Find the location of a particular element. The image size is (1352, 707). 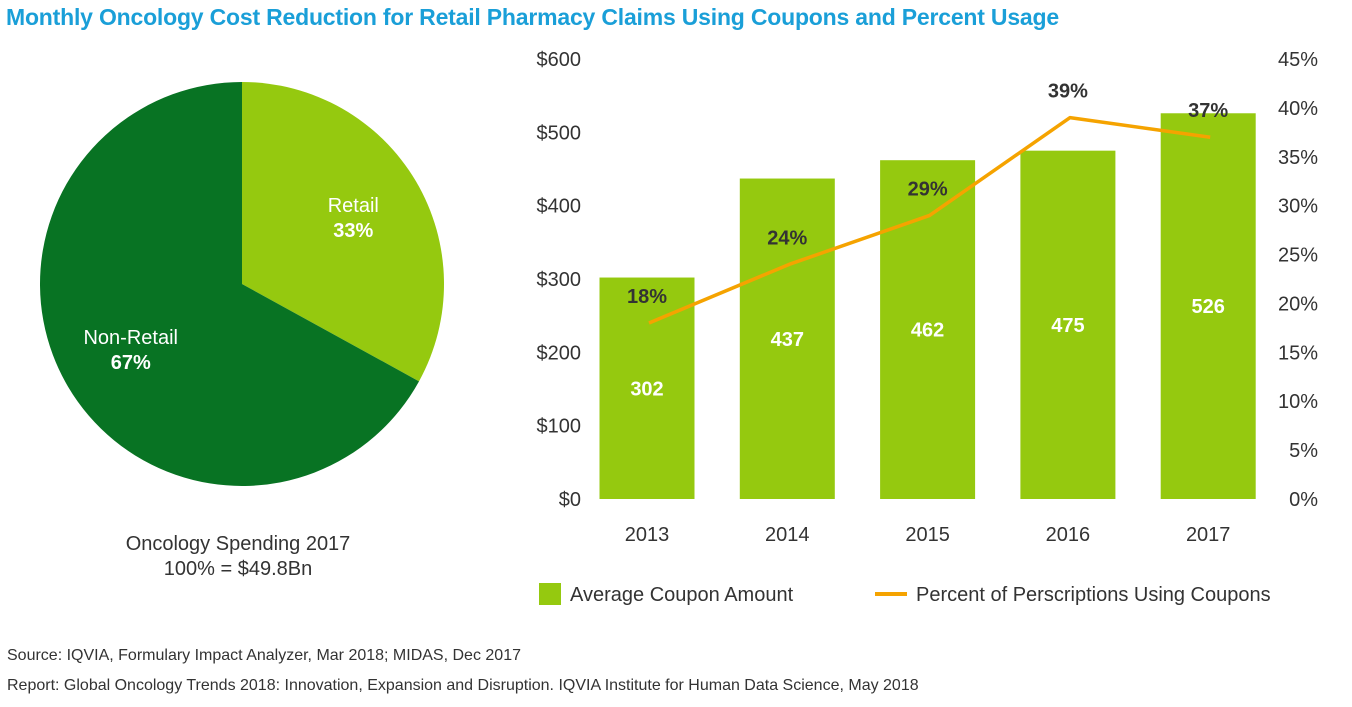

line-point-label: 39% is located at coordinates (1068, 92).